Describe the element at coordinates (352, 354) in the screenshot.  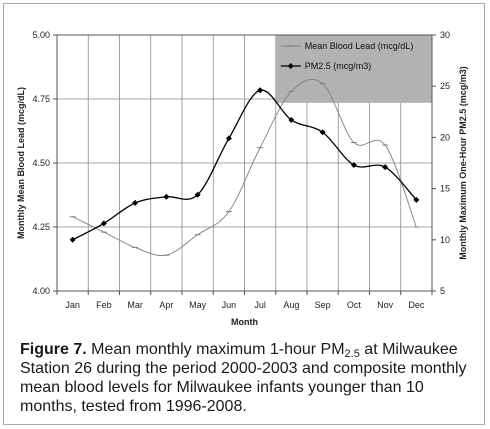
I see `caption-subscript: 2.5` at that location.